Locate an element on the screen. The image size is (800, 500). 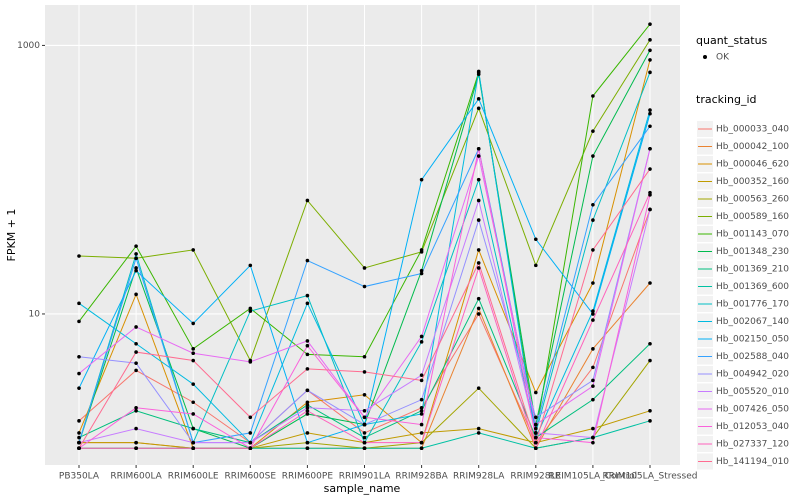
y-tick-label: 1000 is located at coordinates (28, 46).